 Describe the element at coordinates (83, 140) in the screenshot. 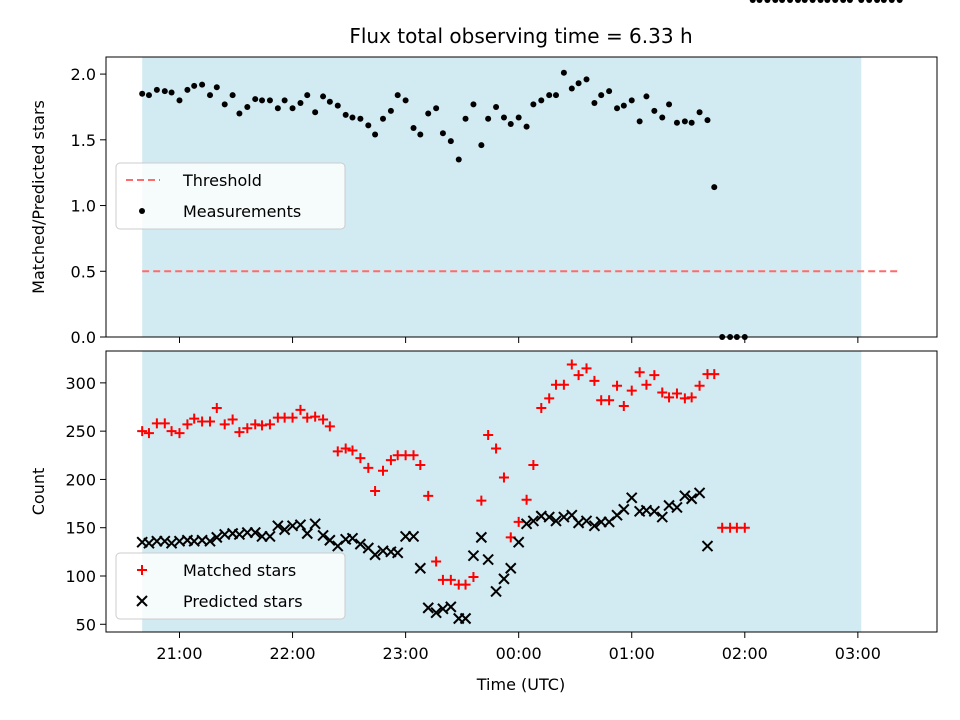

I see `y-tick-label: 1.5` at that location.